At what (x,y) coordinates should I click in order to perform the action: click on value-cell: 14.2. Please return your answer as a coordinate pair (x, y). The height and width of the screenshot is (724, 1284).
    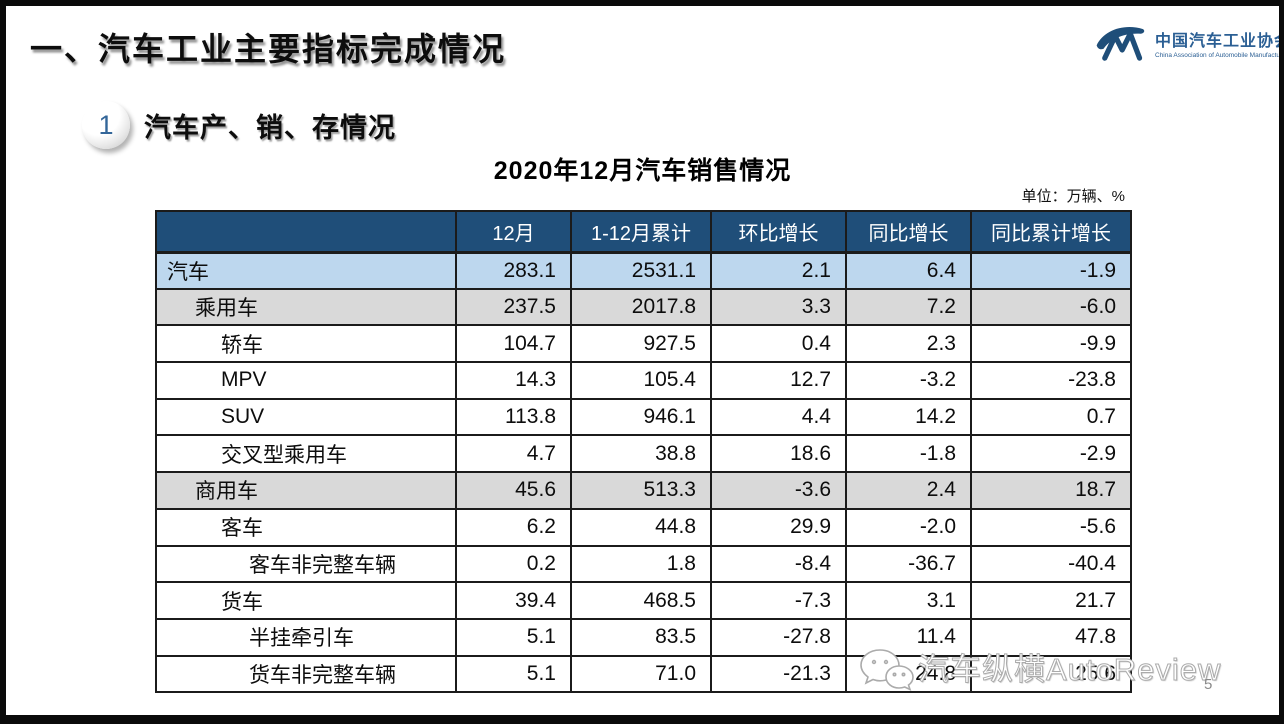
    Looking at the image, I should click on (908, 417).